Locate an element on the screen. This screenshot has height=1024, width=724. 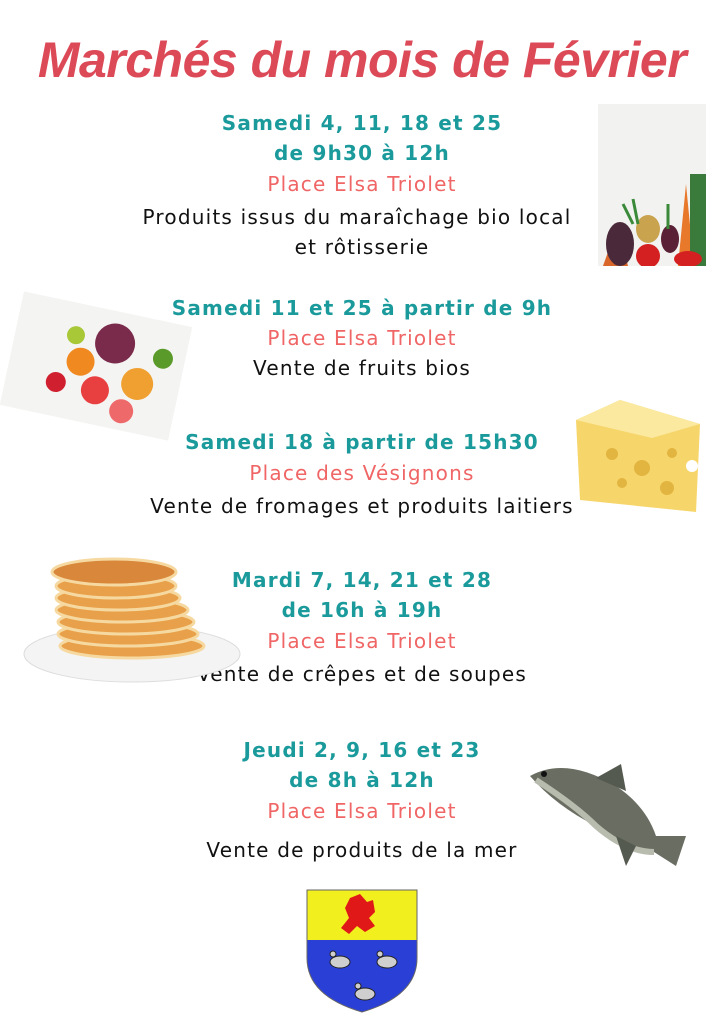
market-4-desc: Vente de crêpes et de soupes is located at coordinates (362, 674).